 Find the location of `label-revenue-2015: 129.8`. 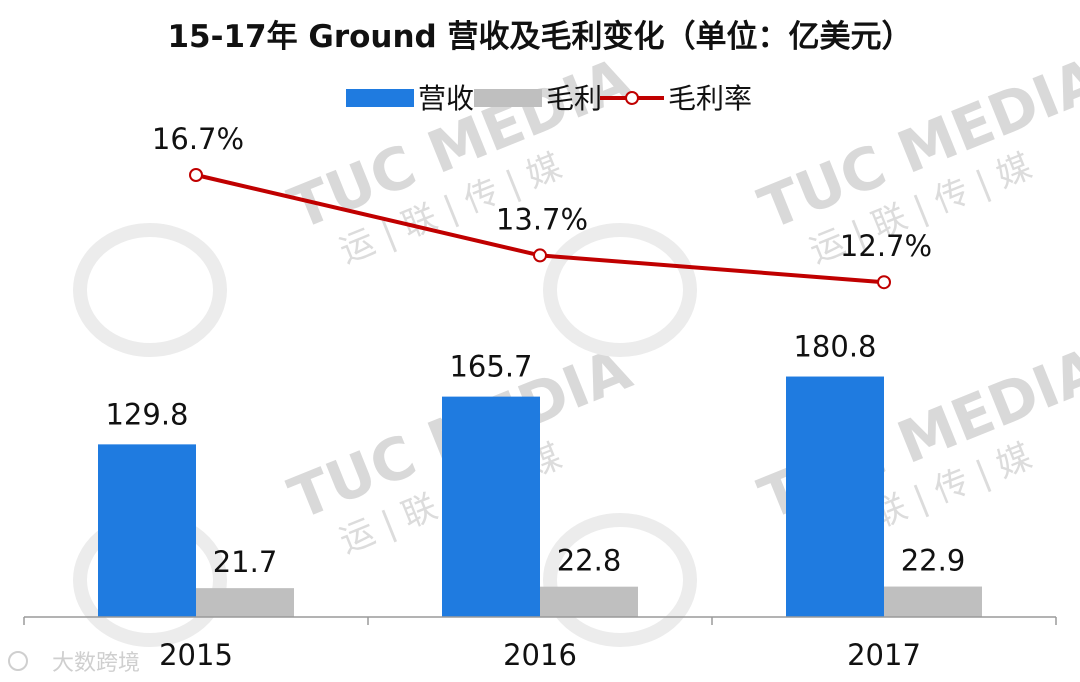

label-revenue-2015: 129.8 is located at coordinates (146, 414).